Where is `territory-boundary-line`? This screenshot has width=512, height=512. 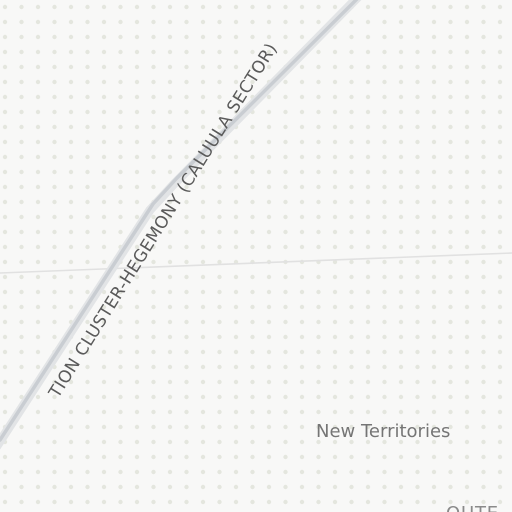
territory-boundary-line is located at coordinates (256, 263).